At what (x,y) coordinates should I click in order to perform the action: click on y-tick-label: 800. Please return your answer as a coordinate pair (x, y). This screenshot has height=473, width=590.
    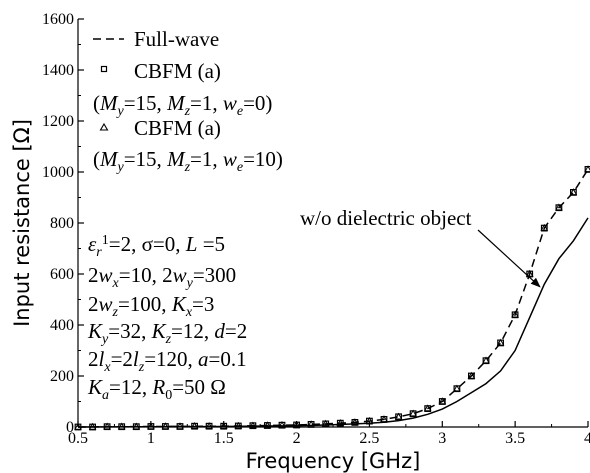
    Looking at the image, I should click on (62, 223).